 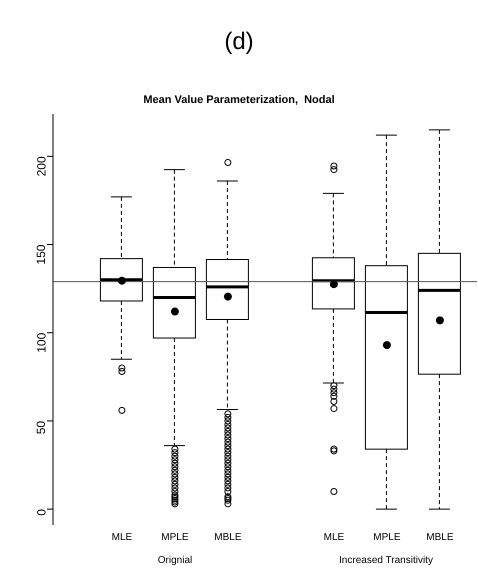 I want to click on text: Orignial, so click(x=175, y=560).